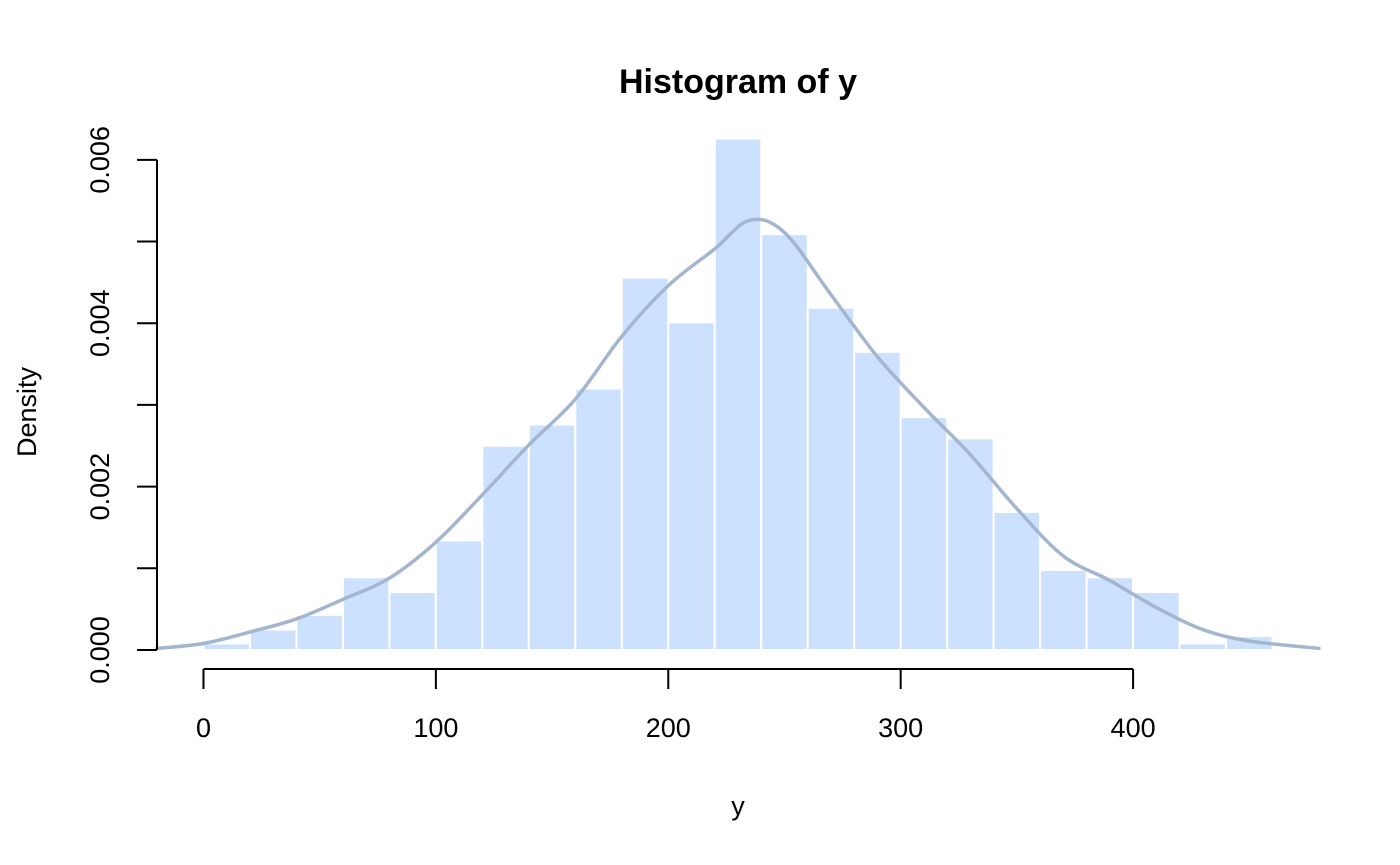  What do you see at coordinates (27, 411) in the screenshot?
I see `y-axis-label: Density` at bounding box center [27, 411].